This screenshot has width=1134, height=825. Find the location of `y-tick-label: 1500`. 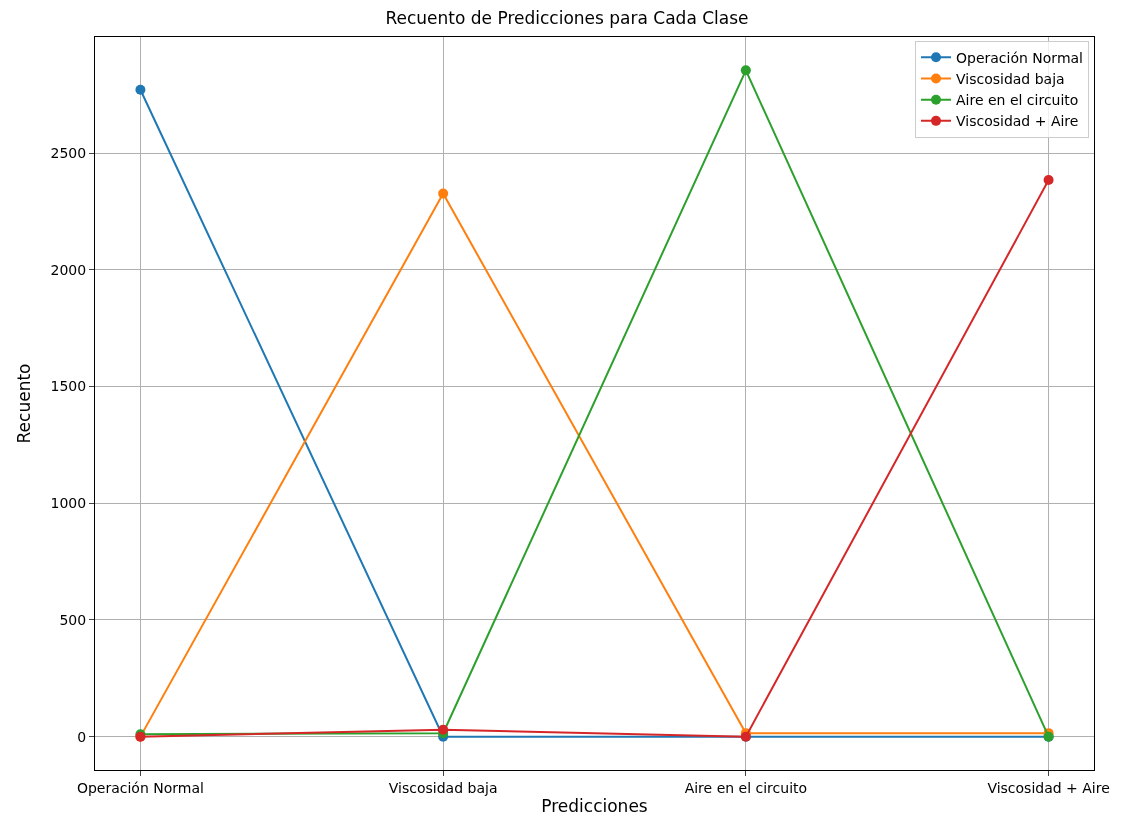

y-tick-label: 1500 is located at coordinates (68, 386).